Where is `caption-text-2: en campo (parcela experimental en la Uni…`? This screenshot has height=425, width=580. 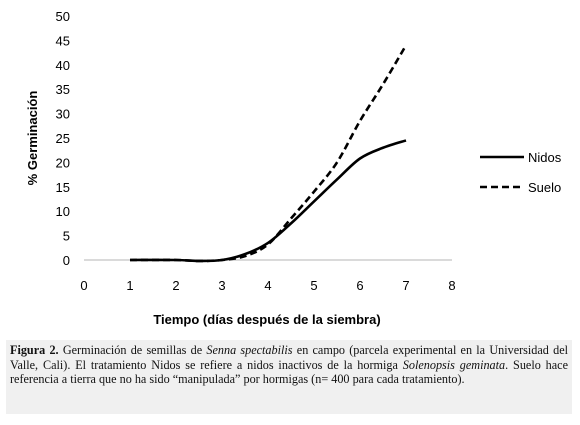
caption-text-2: en campo (parcela experimental en la Uni… is located at coordinates (289, 357).